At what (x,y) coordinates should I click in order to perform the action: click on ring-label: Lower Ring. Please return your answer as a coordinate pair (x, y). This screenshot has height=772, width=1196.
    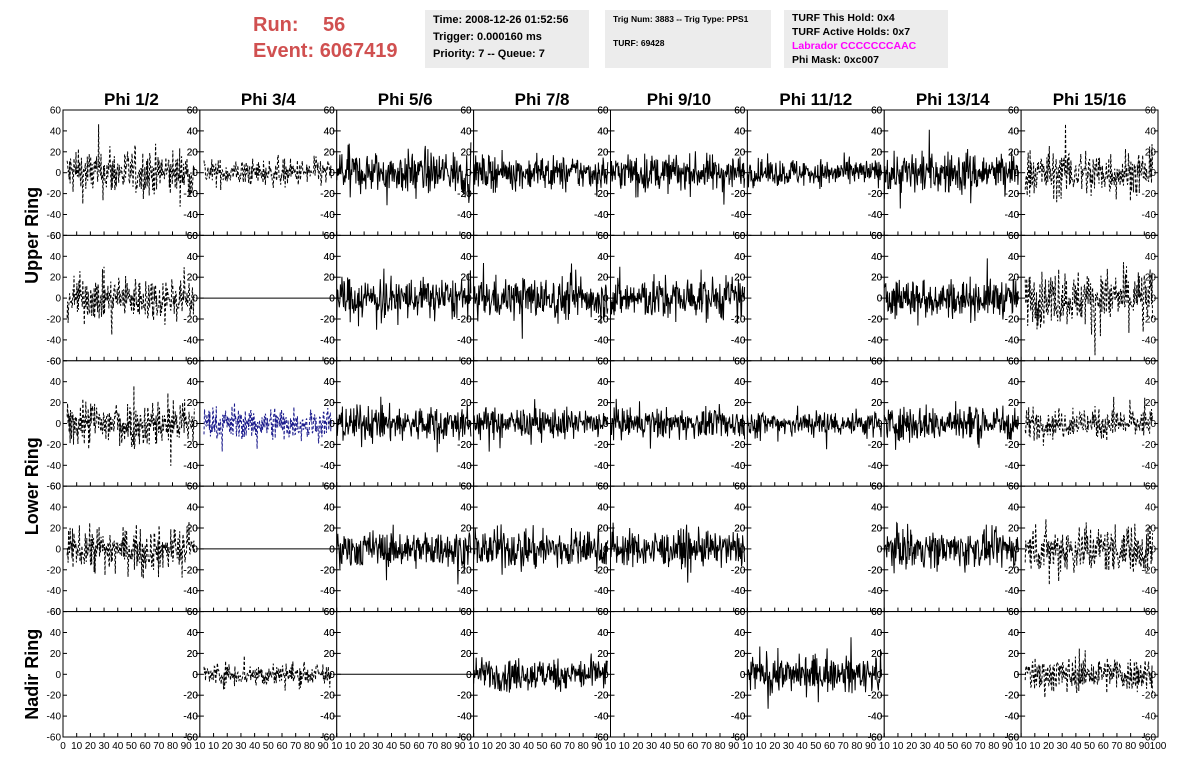
    Looking at the image, I should click on (32, 486).